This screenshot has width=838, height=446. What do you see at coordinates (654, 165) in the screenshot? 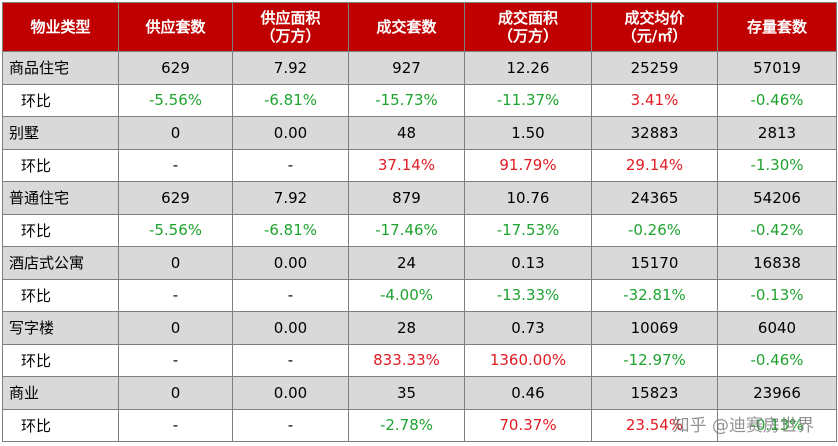
I see `table-cell: 29.14%` at bounding box center [654, 165].